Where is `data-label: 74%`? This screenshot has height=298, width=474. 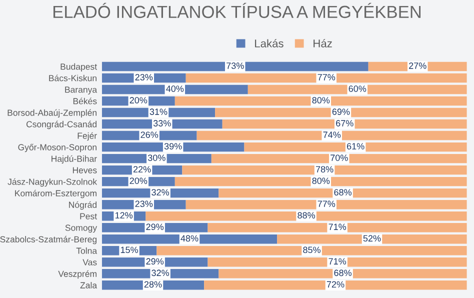 data-label: 74% is located at coordinates (332, 135).